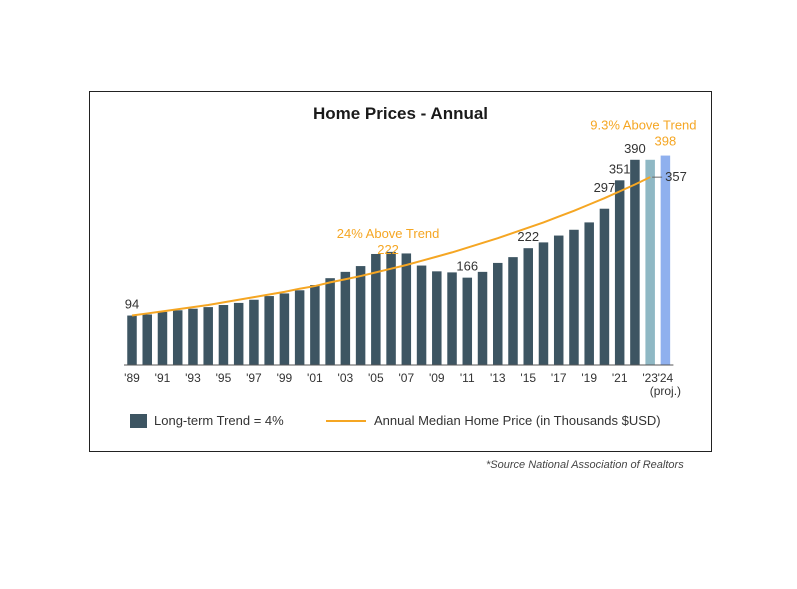 Image resolution: width=797 pixels, height=589 pixels. Describe the element at coordinates (513, 311) in the screenshot. I see `bar-'14` at that location.